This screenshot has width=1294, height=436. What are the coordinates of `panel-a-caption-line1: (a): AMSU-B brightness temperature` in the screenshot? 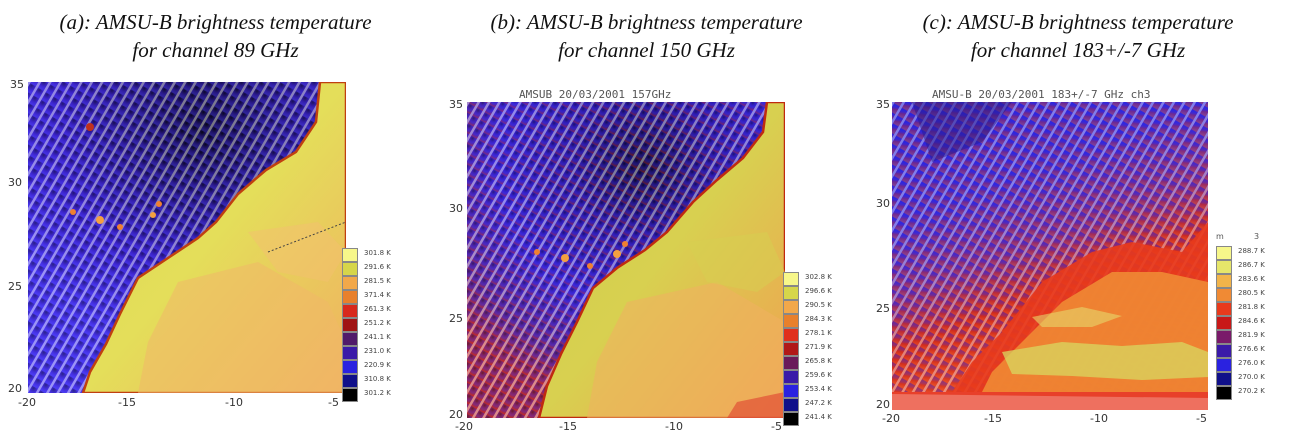 It's located at (215, 22).